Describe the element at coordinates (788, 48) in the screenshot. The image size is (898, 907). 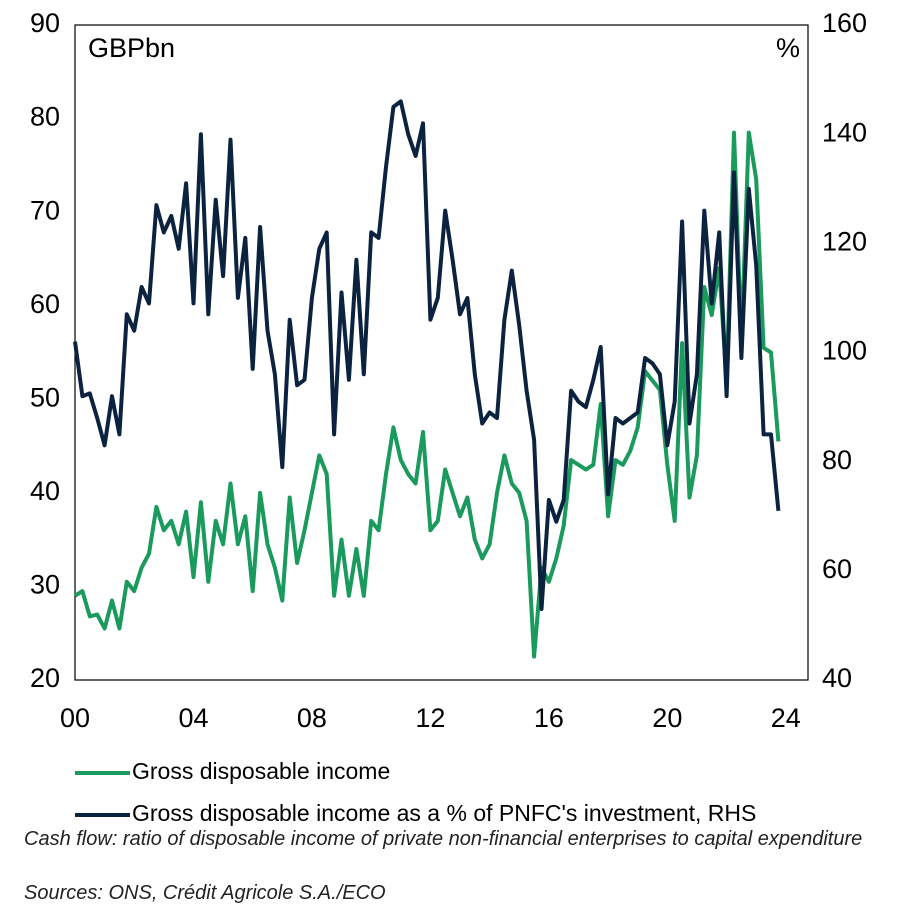
I see `right-unit: %` at that location.